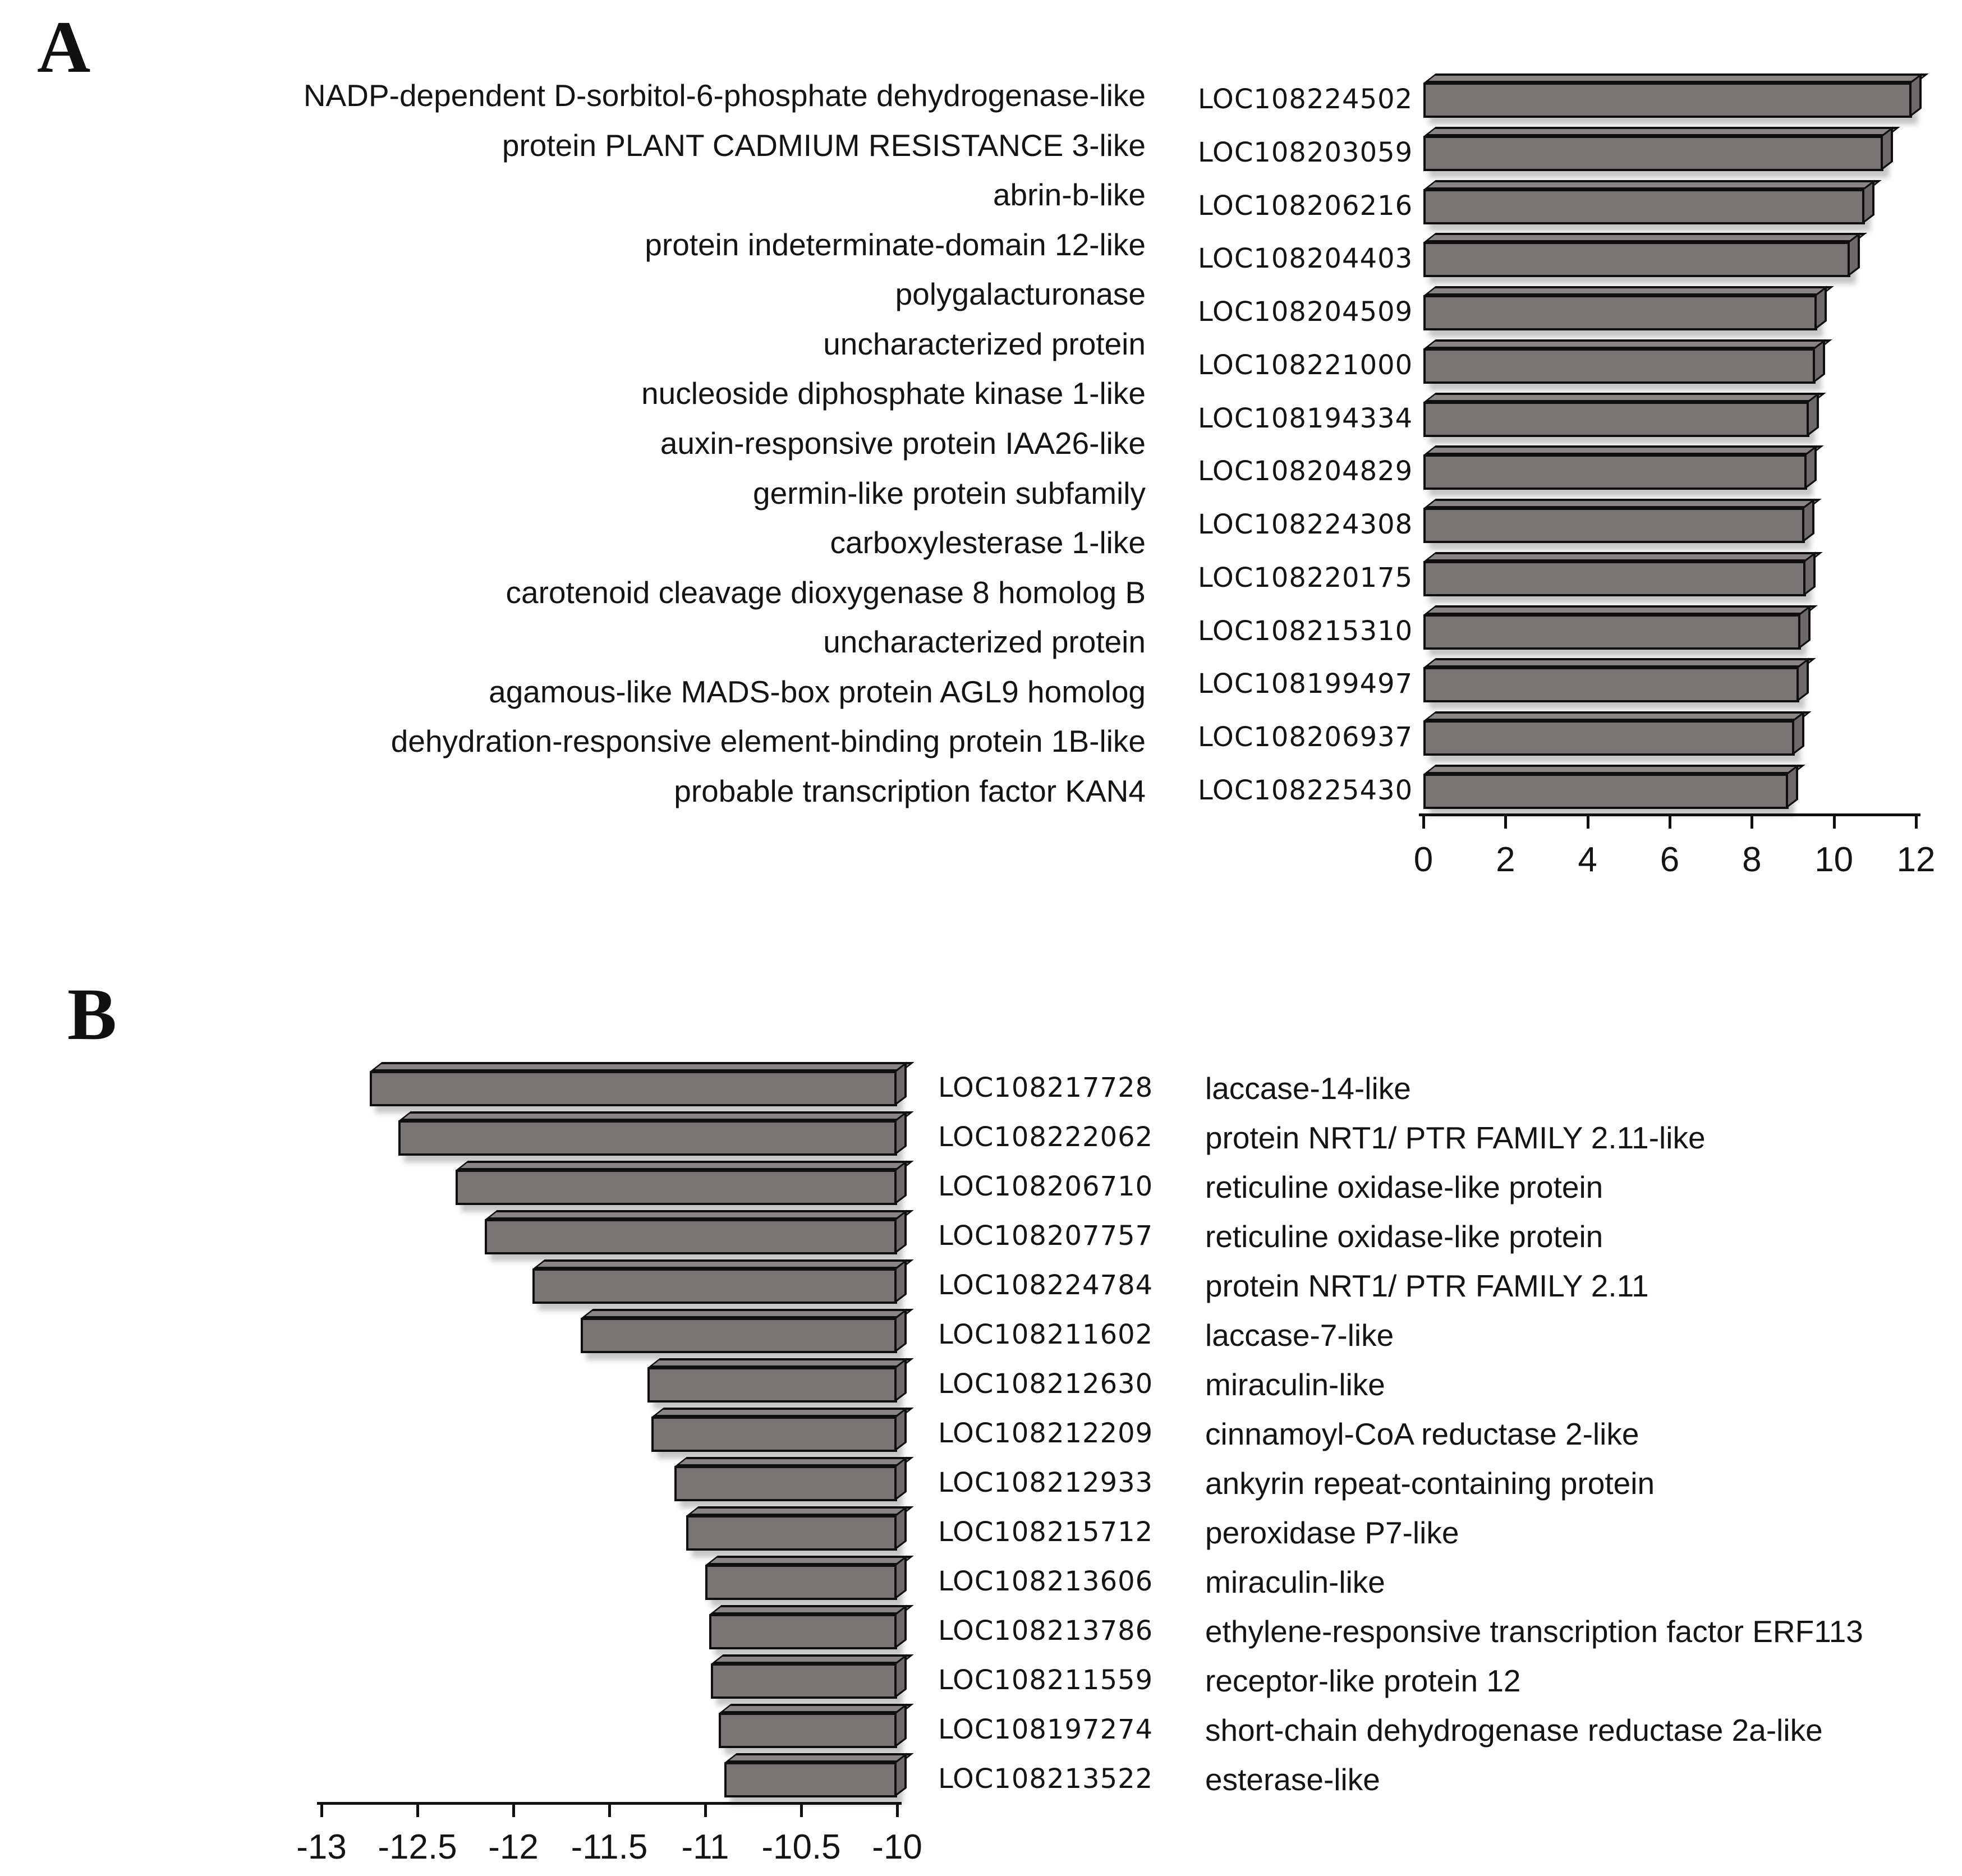  Describe the element at coordinates (1587, 859) in the screenshot. I see `x-axis-tick-label: 4` at that location.